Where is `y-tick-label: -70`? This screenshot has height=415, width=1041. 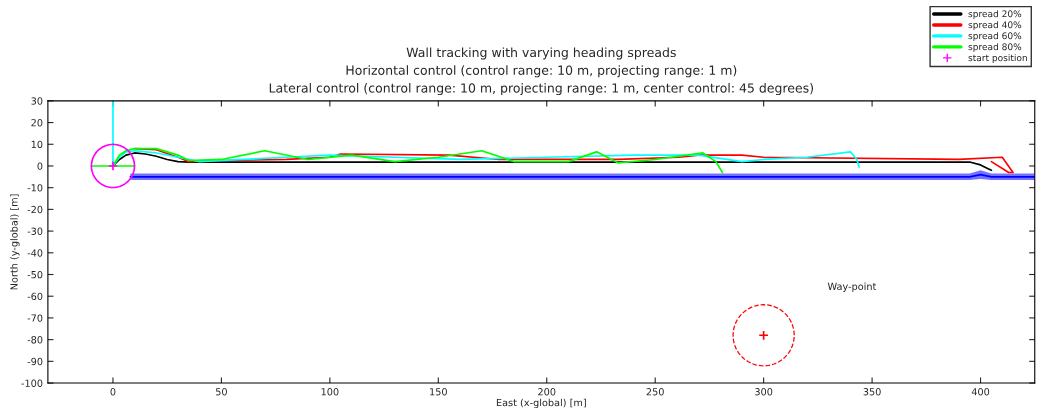
y-tick-label: -70 is located at coordinates (35, 318).